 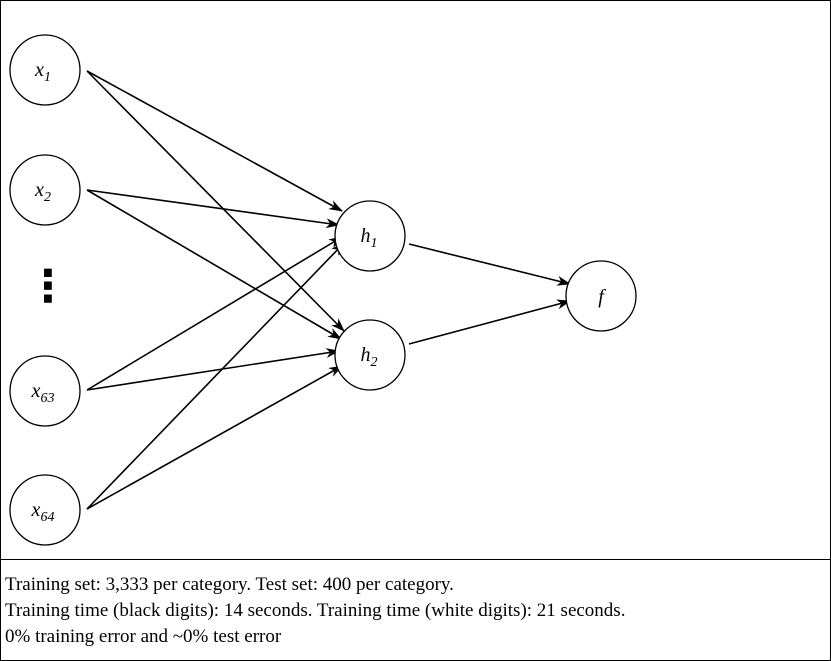 I want to click on edge-x64-h2, so click(x=214, y=437).